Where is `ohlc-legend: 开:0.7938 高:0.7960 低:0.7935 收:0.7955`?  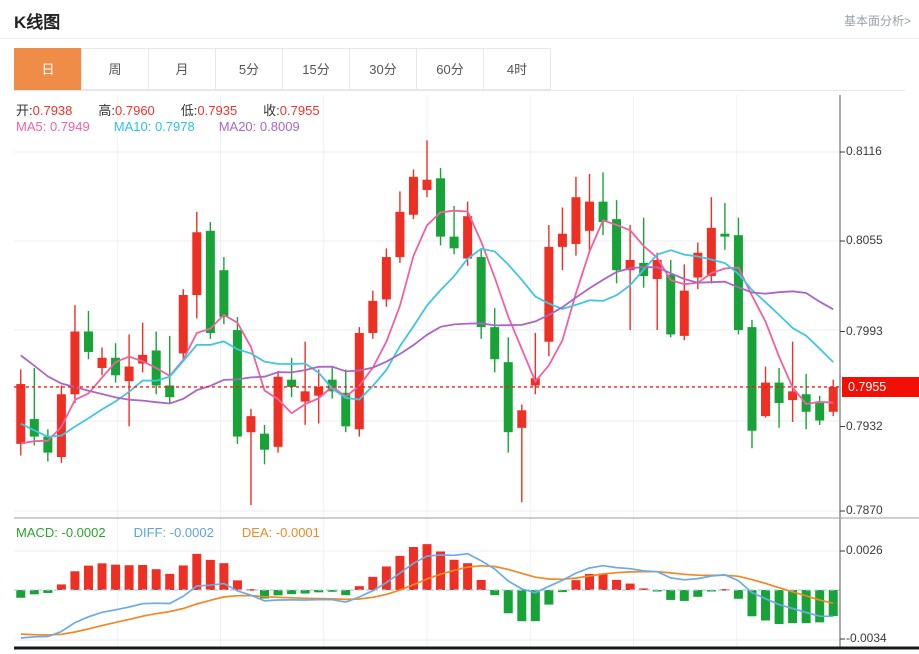
ohlc-legend: 开:0.7938 高:0.7960 低:0.7935 收:0.7955 is located at coordinates (181, 109).